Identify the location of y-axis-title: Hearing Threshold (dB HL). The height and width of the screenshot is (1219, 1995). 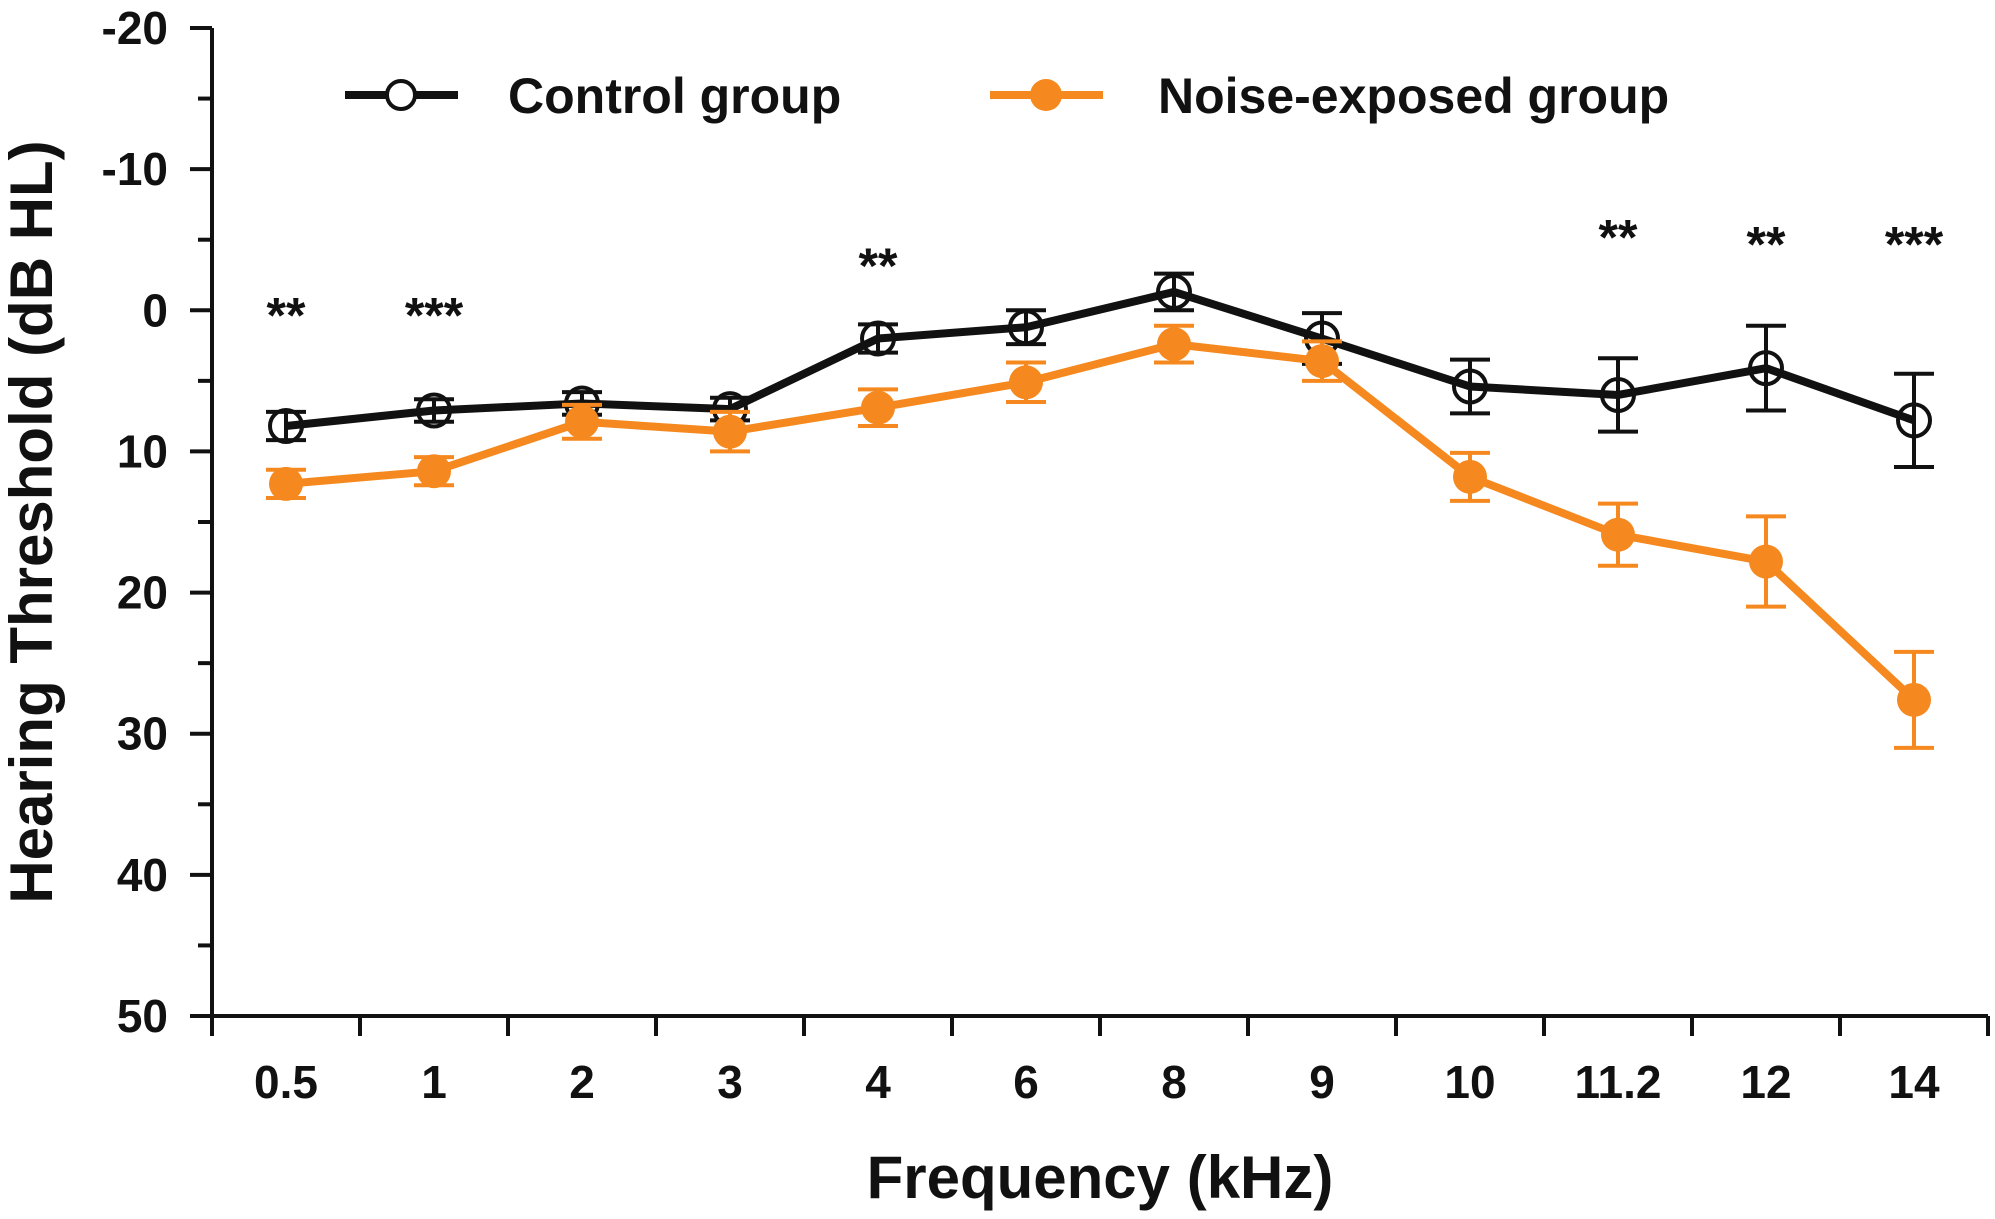
(32, 521).